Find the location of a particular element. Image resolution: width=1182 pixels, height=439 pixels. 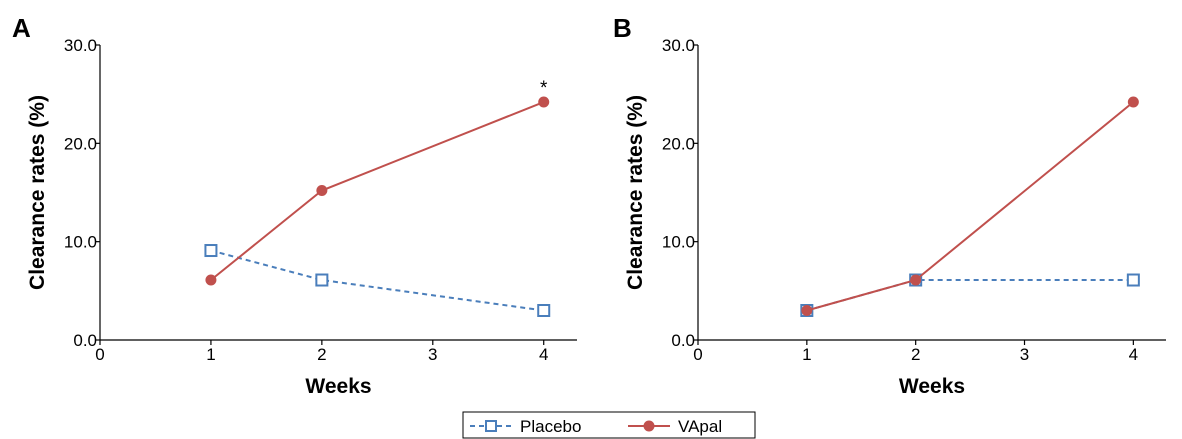

legend-item-vapal: VApal is located at coordinates (675, 426).